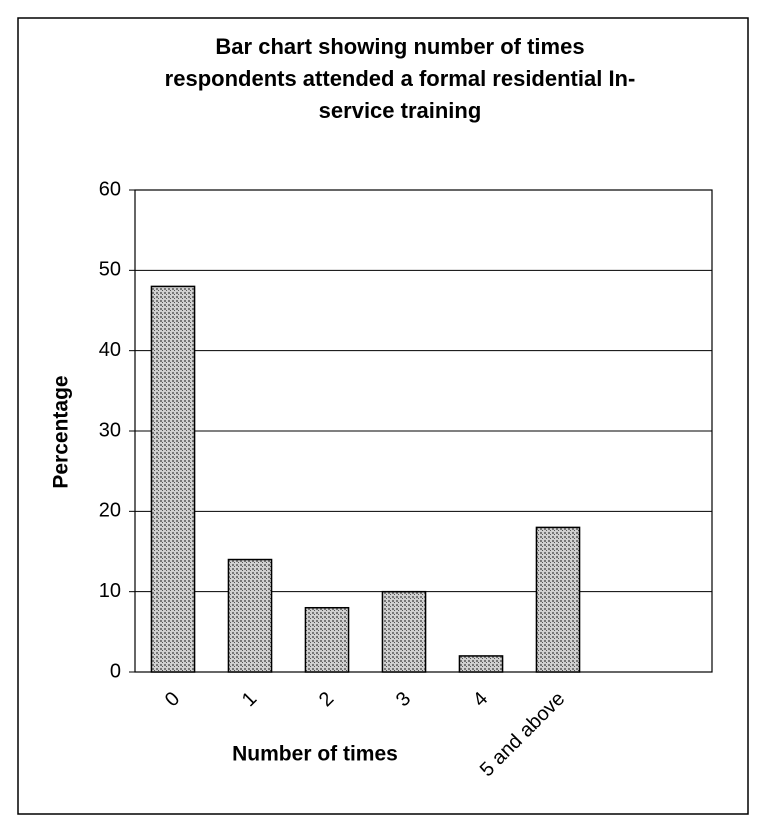 This screenshot has width=757, height=822. What do you see at coordinates (249, 699) in the screenshot?
I see `x-tick-label: 1` at bounding box center [249, 699].